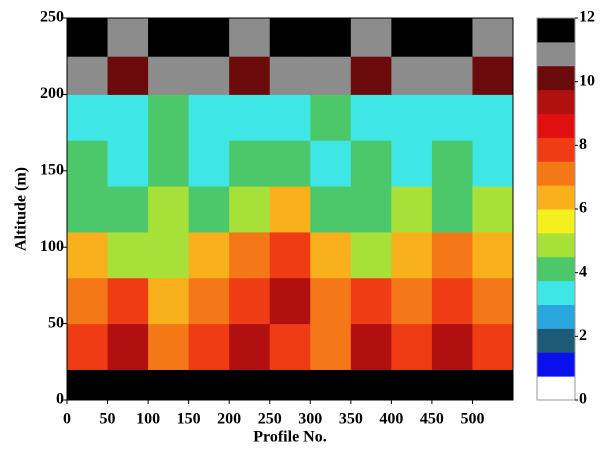 The height and width of the screenshot is (450, 601). I want to click on colorbar-tick-label: 4, so click(583, 271).